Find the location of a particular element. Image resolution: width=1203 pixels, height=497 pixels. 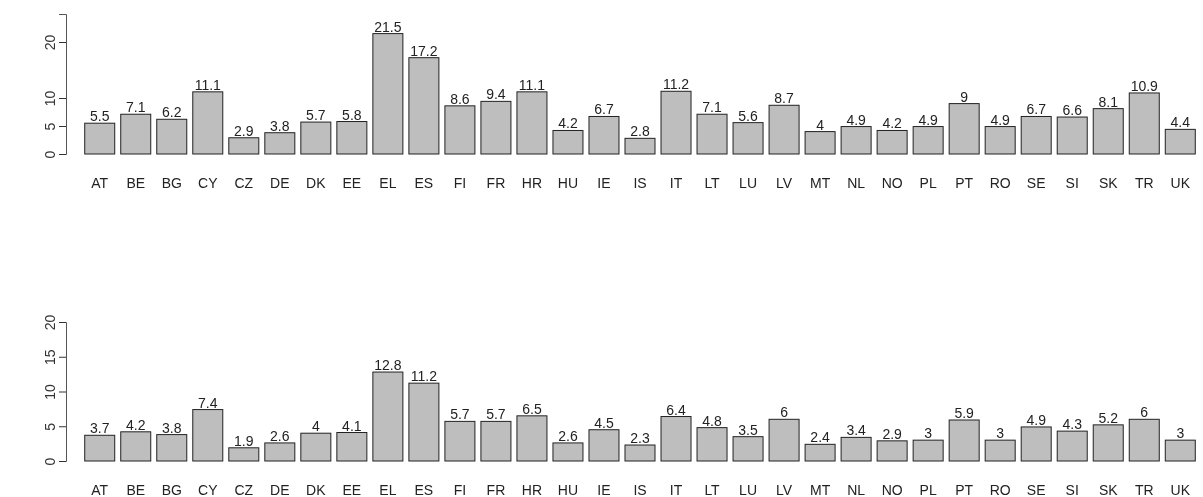

data-label: 4.5 is located at coordinates (604, 422).